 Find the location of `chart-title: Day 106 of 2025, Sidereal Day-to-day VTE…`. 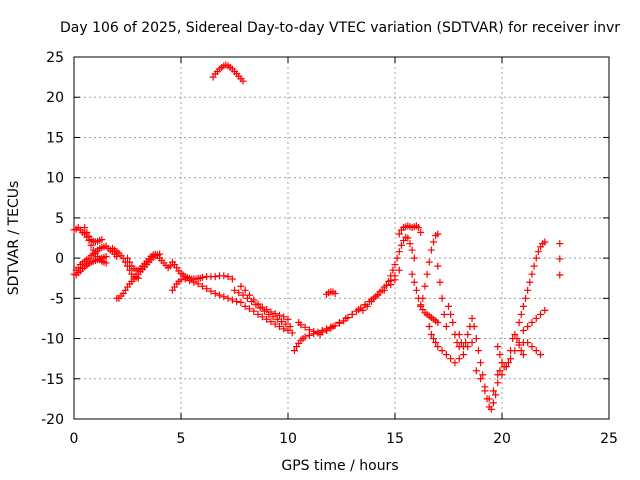

chart-title: Day 106 of 2025, Sidereal Day-to-day VTE… is located at coordinates (340, 28).